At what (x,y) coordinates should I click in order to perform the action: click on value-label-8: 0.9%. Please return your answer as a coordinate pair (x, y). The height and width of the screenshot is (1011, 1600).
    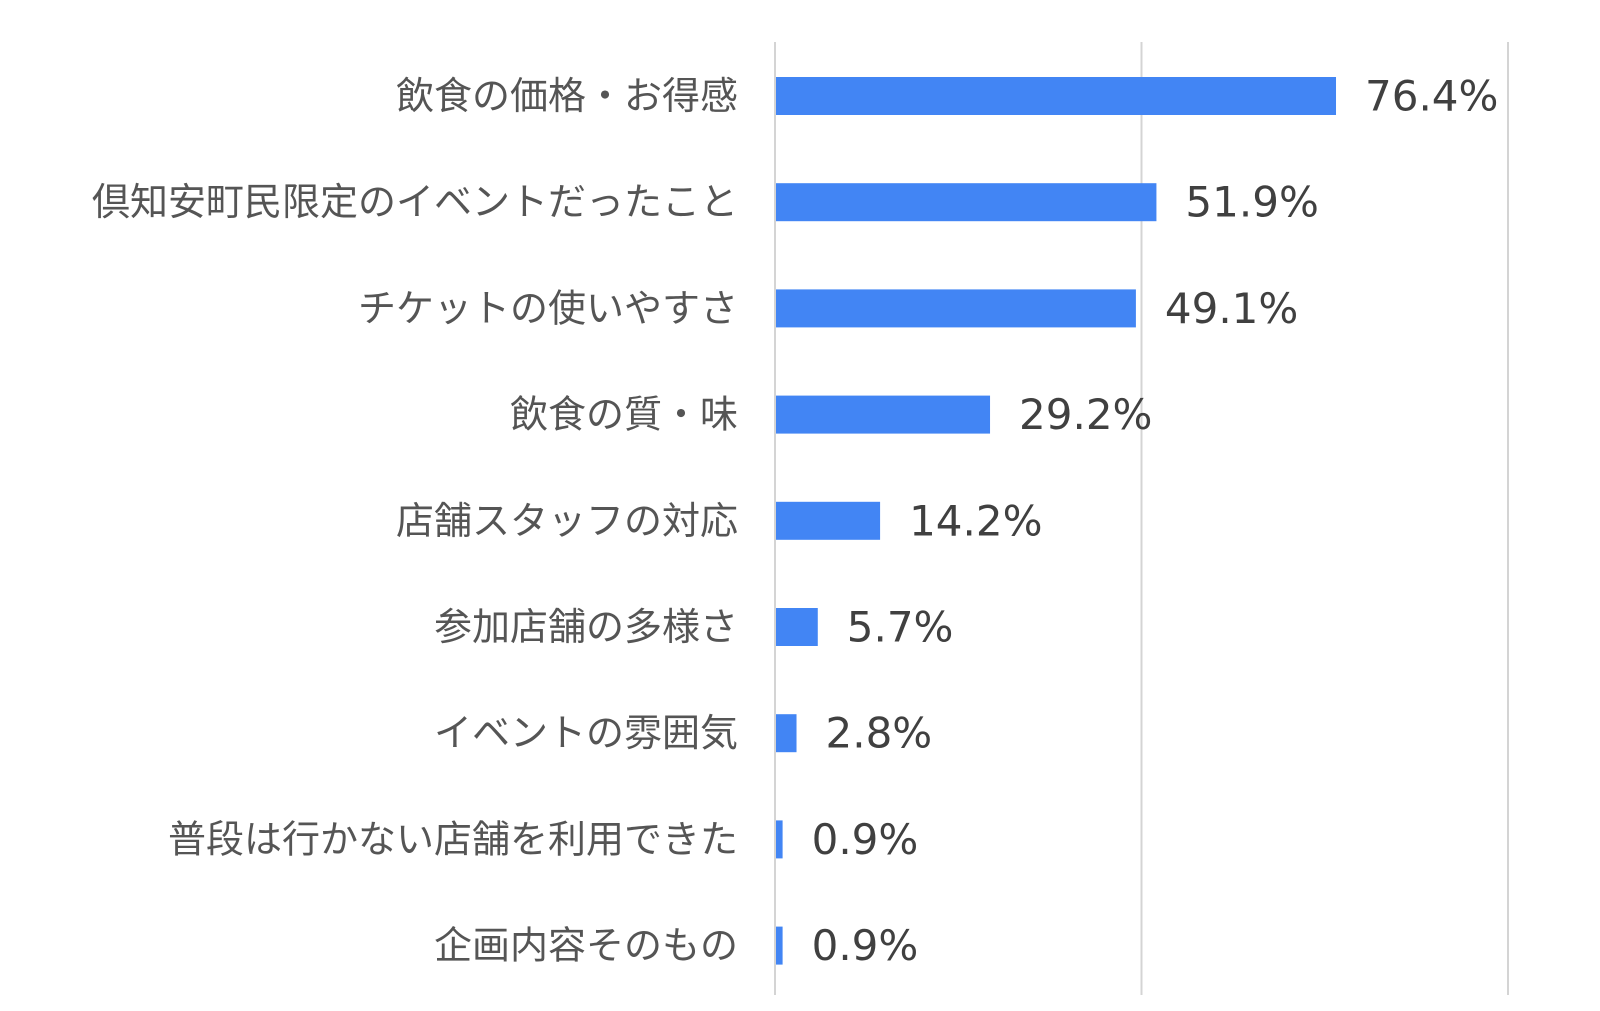
    Looking at the image, I should click on (865, 839).